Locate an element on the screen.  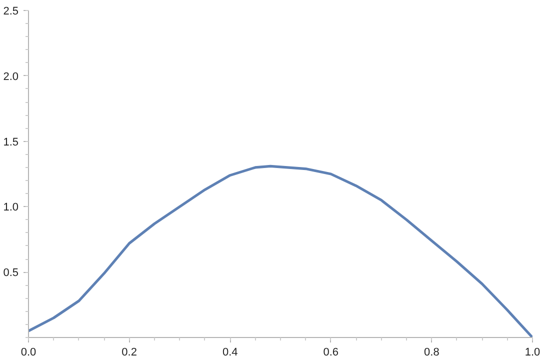
y-tick-label: 2.5 is located at coordinates (11, 12).